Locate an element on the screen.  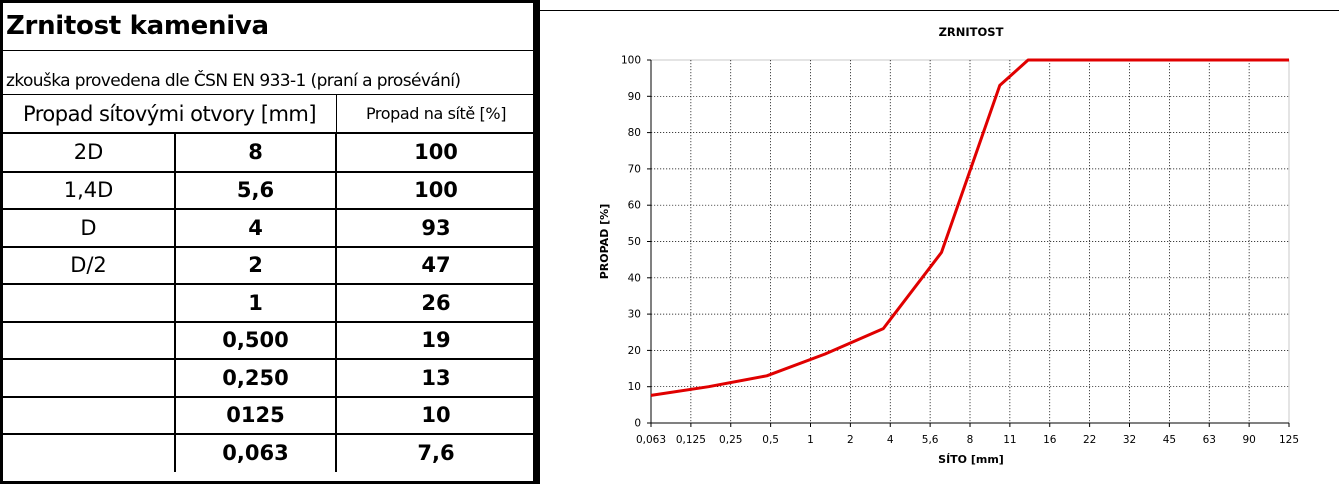
x-tick-label: 22 is located at coordinates (1089, 440).